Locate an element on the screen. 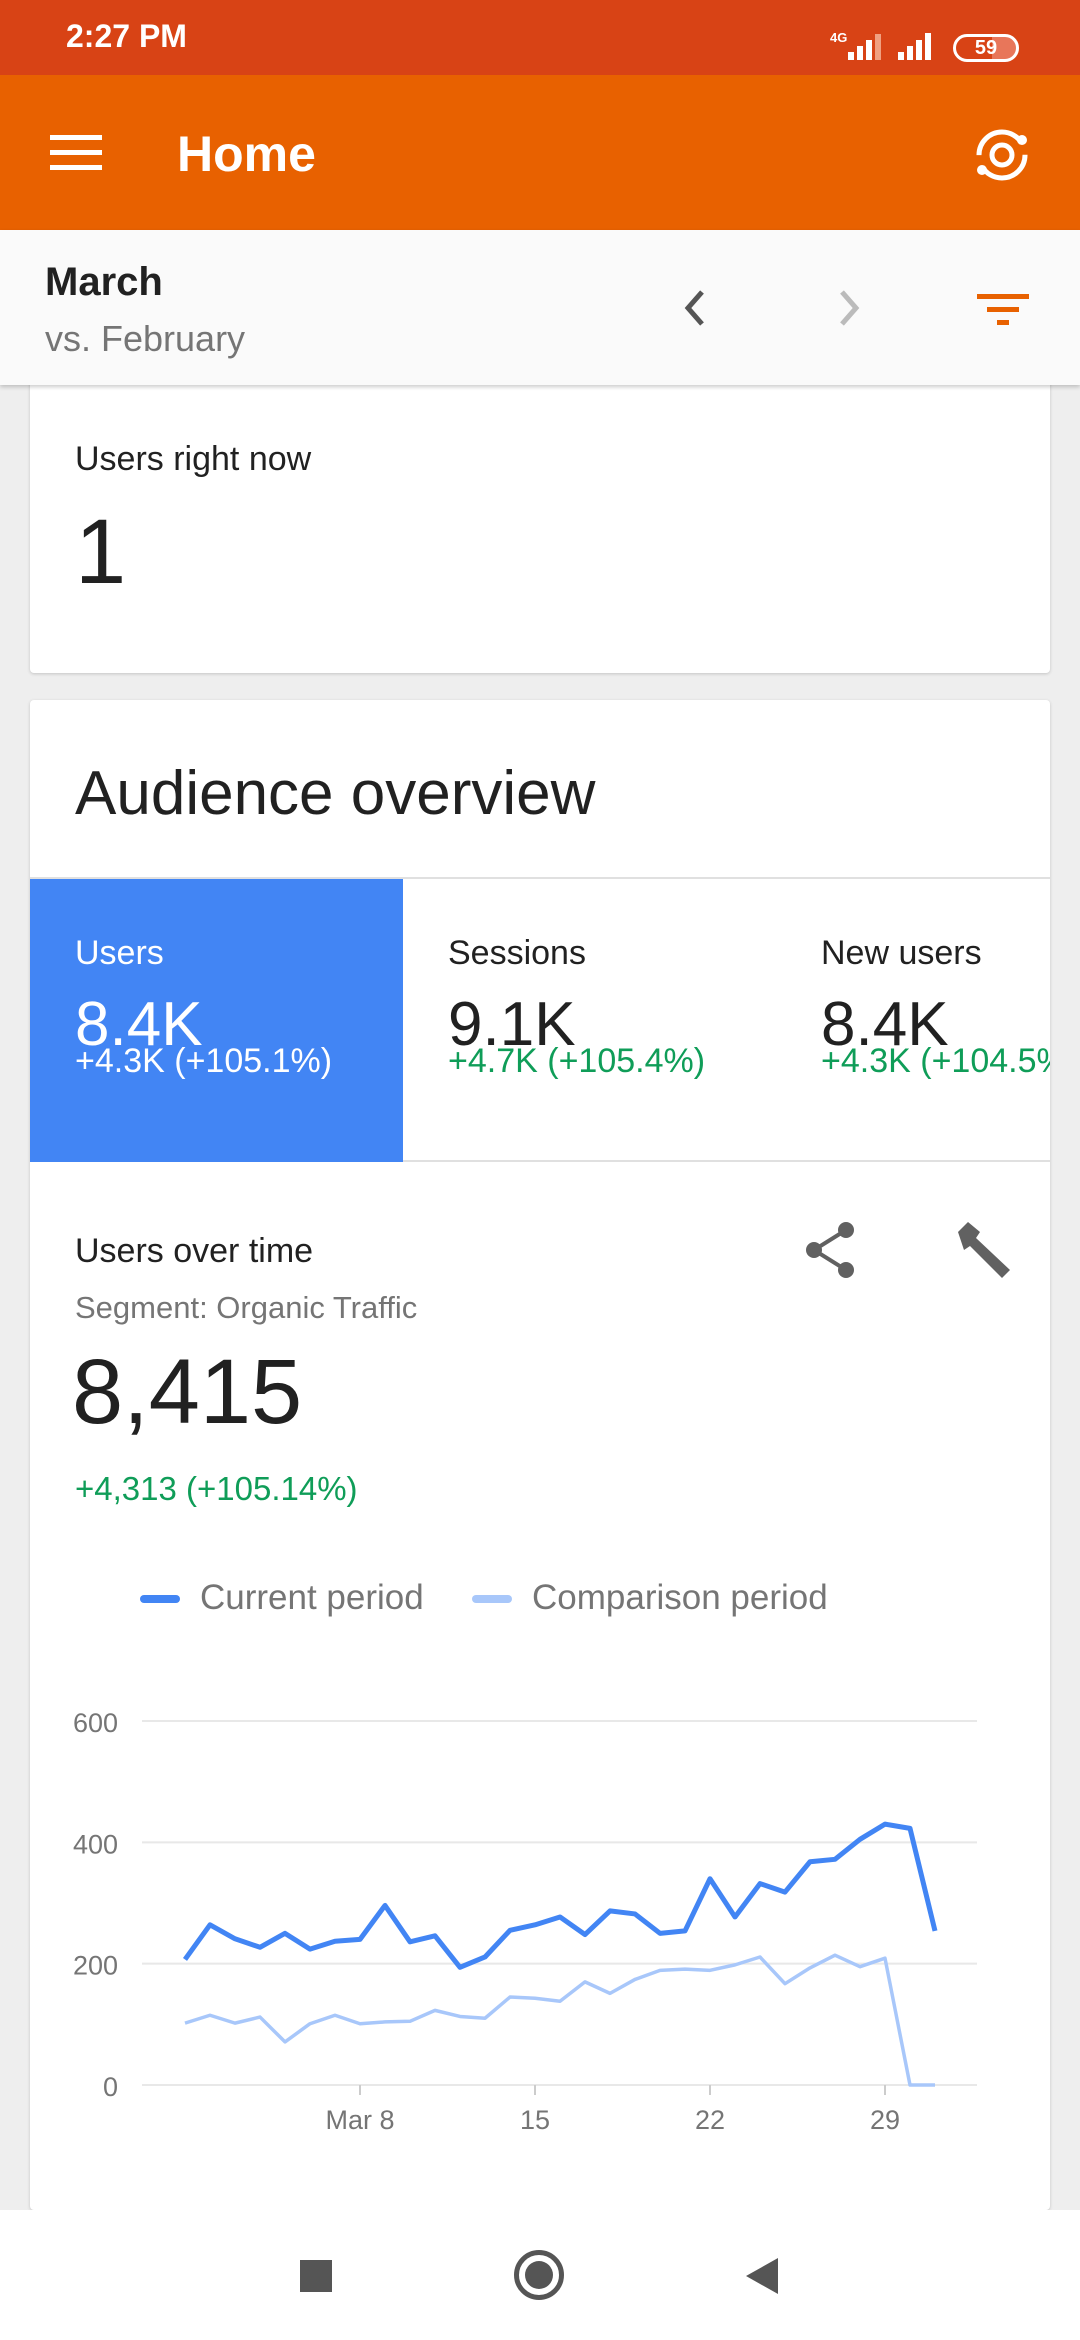 This screenshot has height=2340, width=1080. tab-delta: +4.3K (+105.1%) is located at coordinates (204, 1061).